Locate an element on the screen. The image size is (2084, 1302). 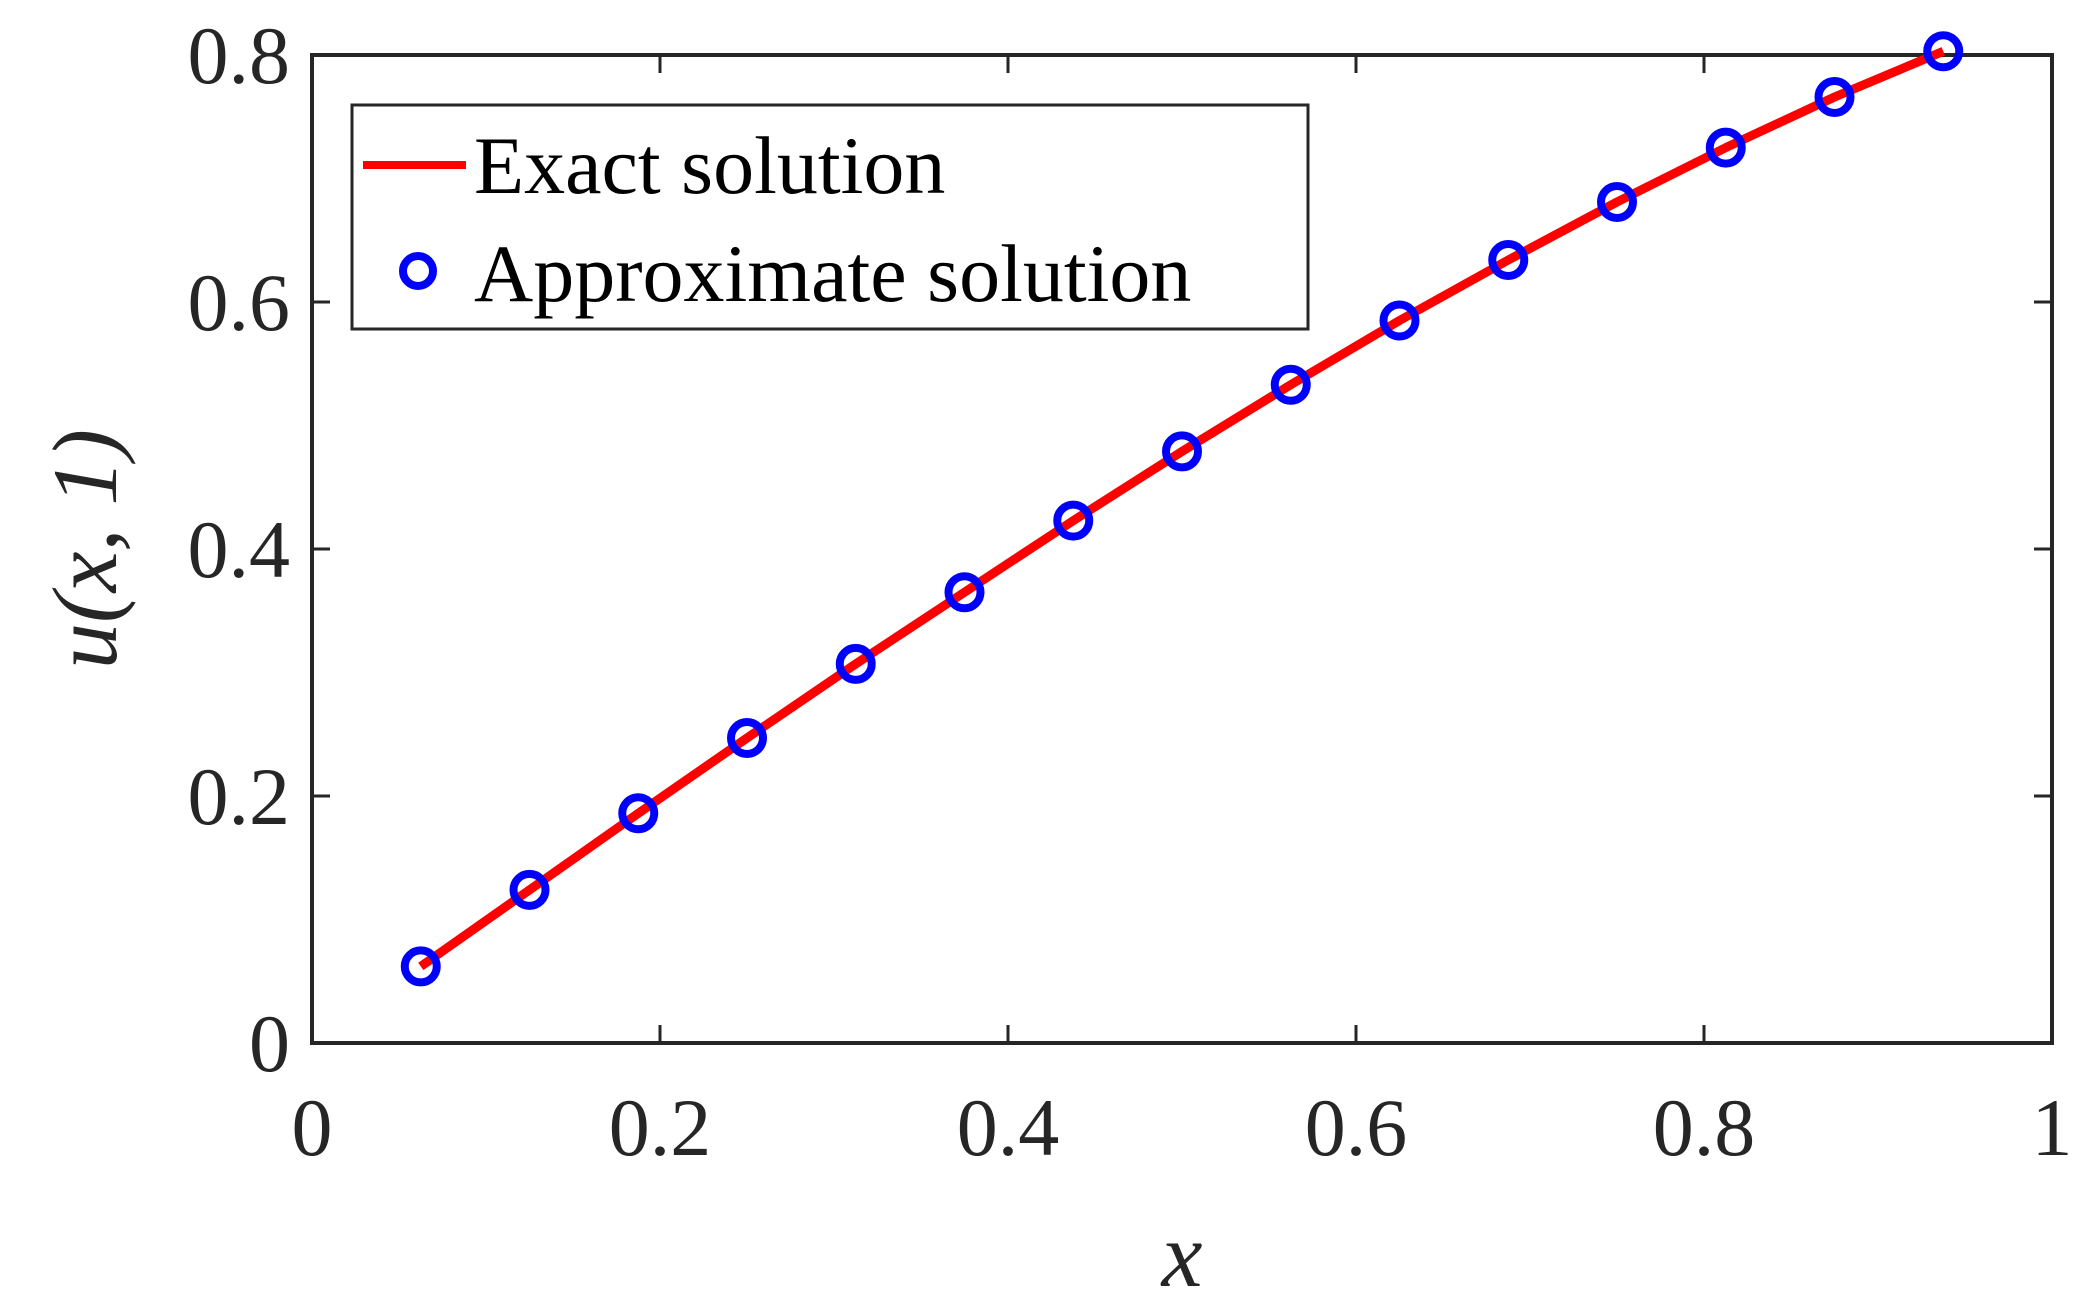
y-tick-label: 0.8 is located at coordinates (239, 55).